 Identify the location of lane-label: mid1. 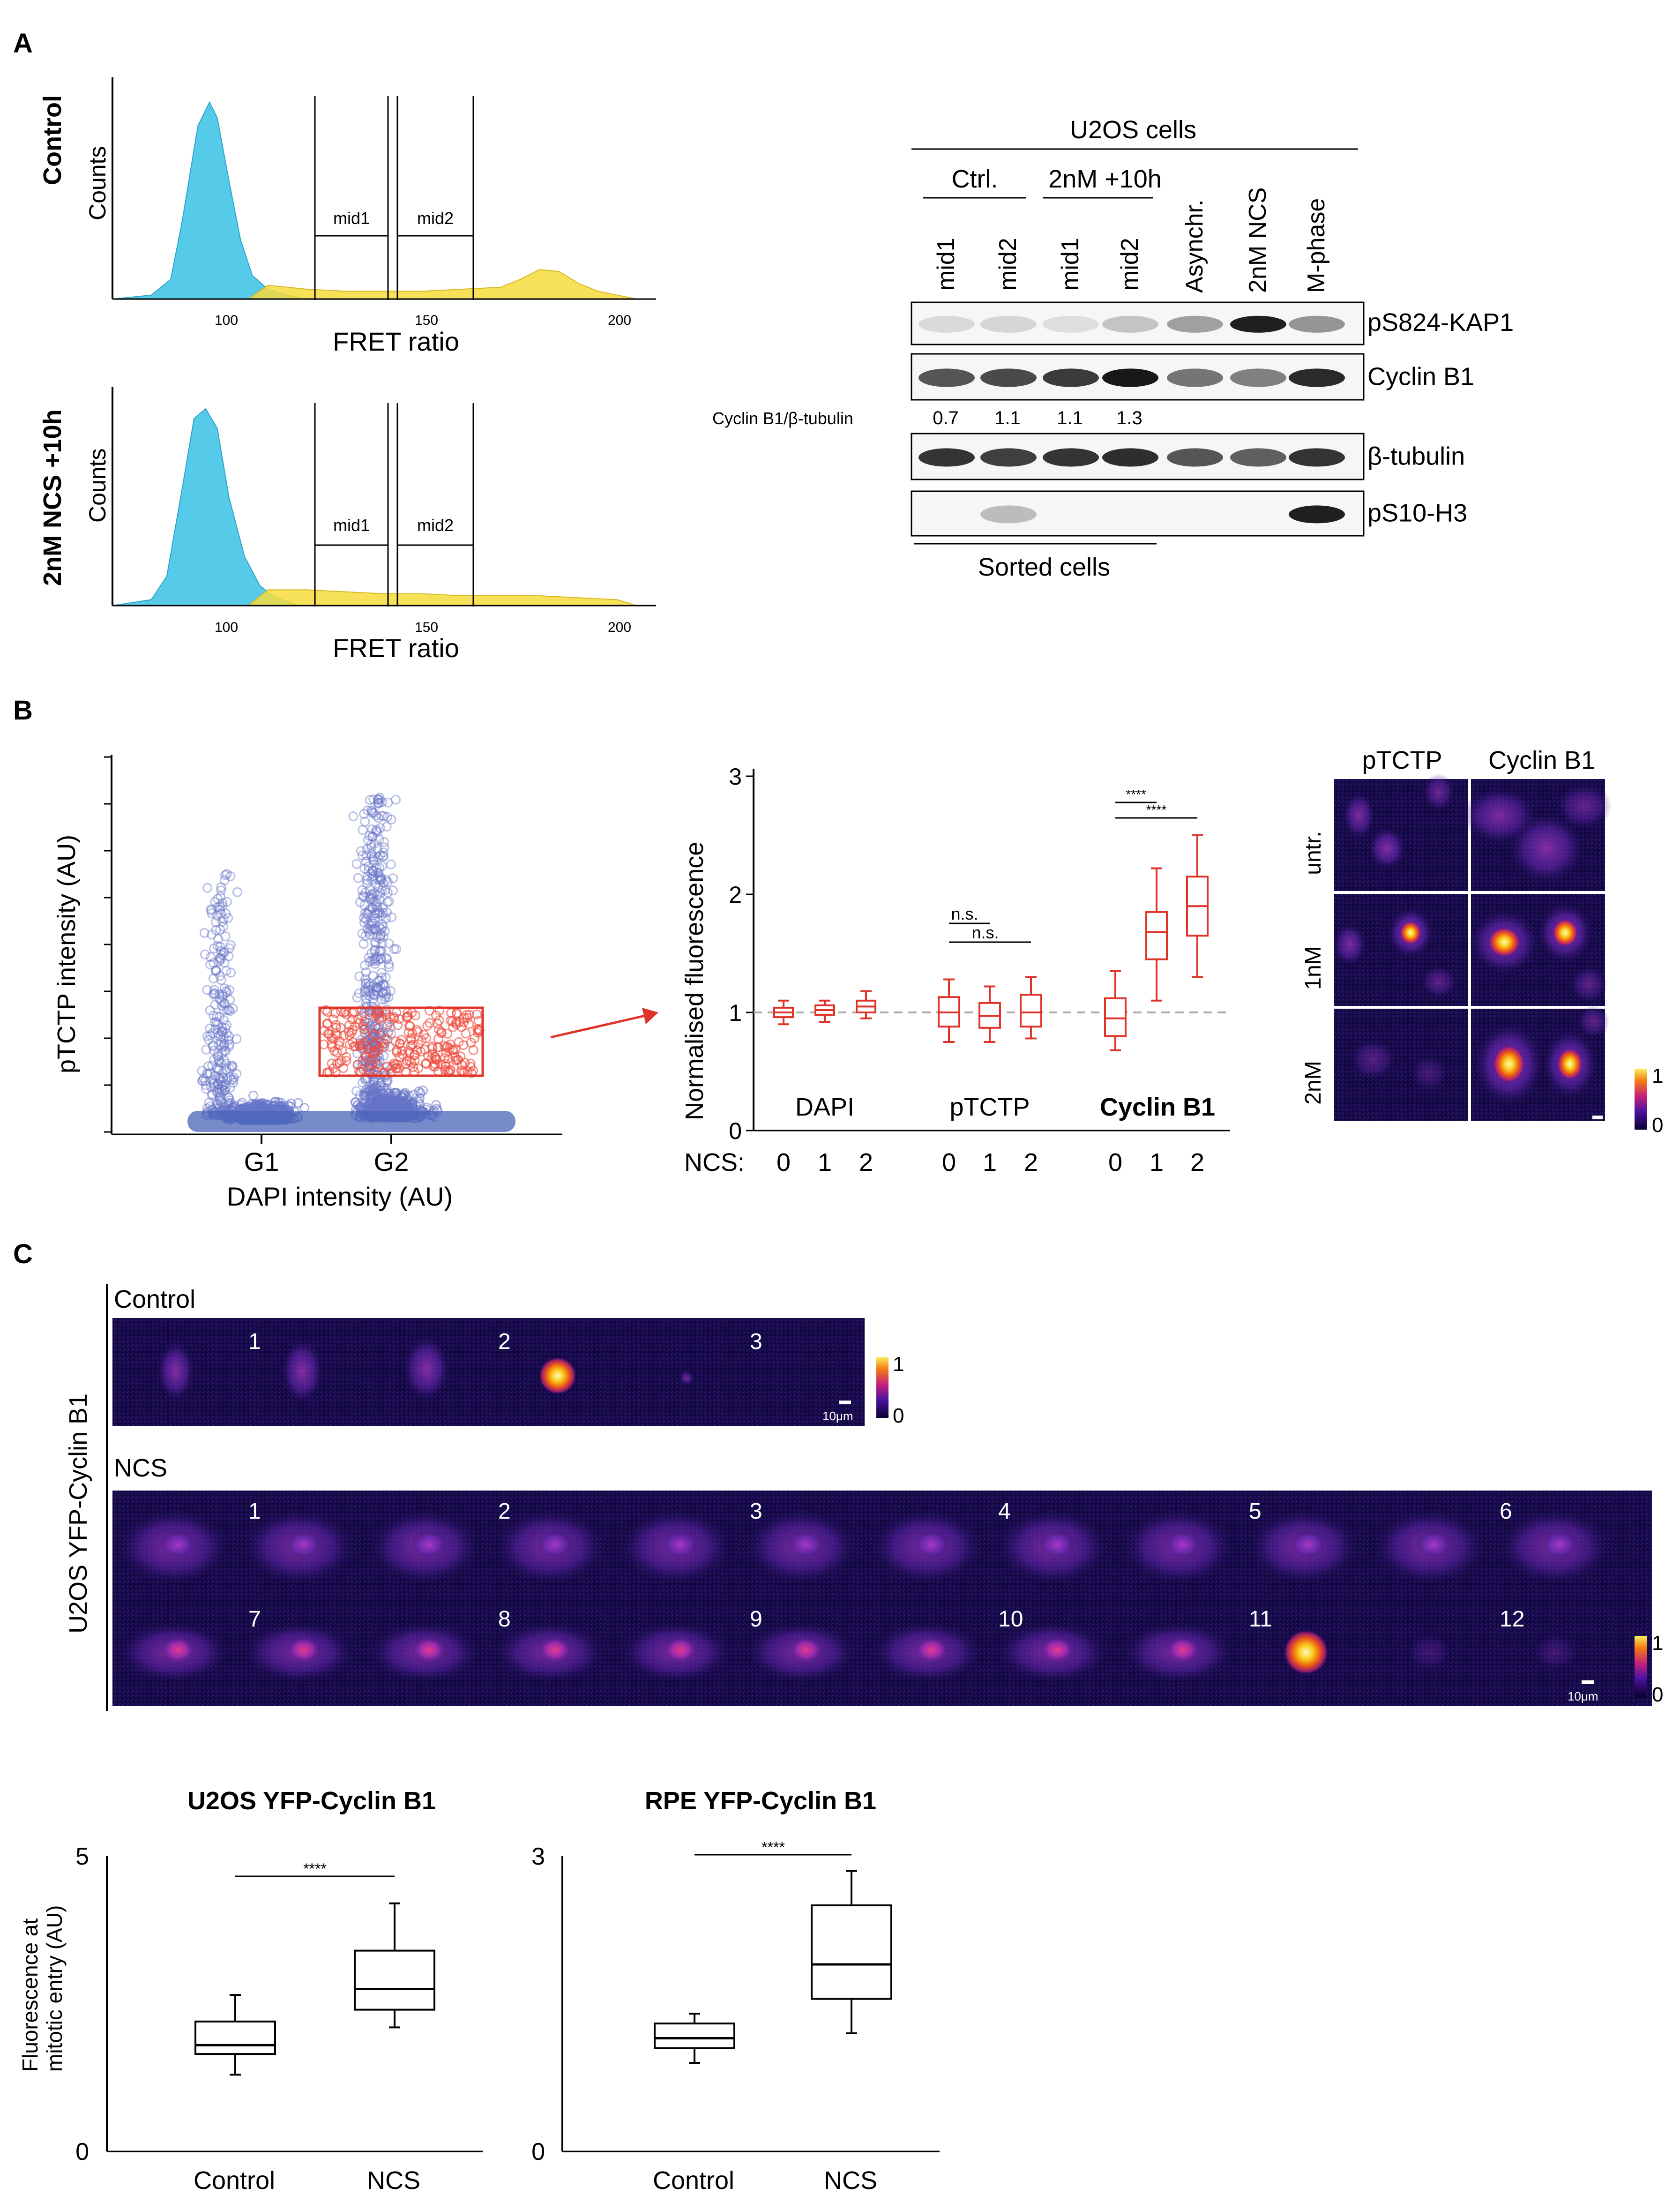
(1070, 265).